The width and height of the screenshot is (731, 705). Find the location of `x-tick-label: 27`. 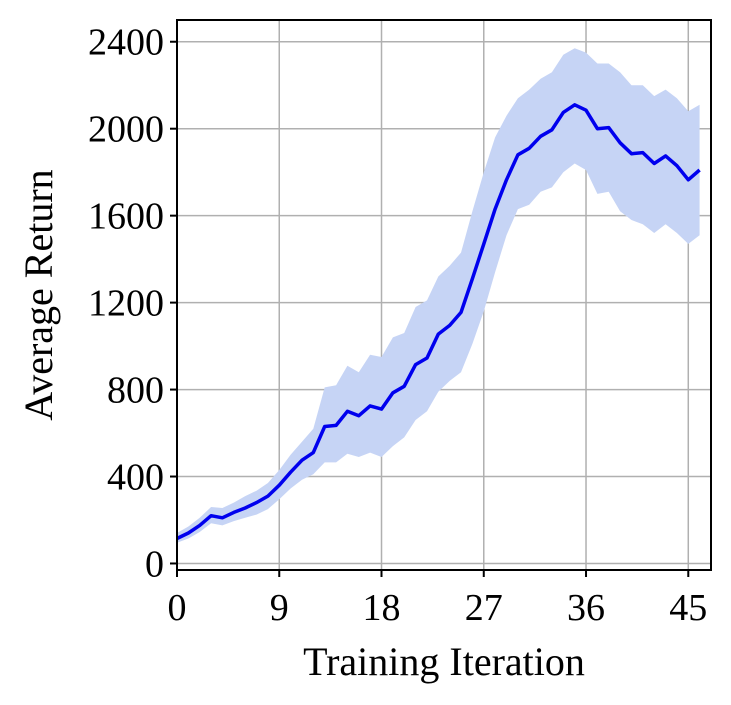

x-tick-label: 27 is located at coordinates (484, 608).